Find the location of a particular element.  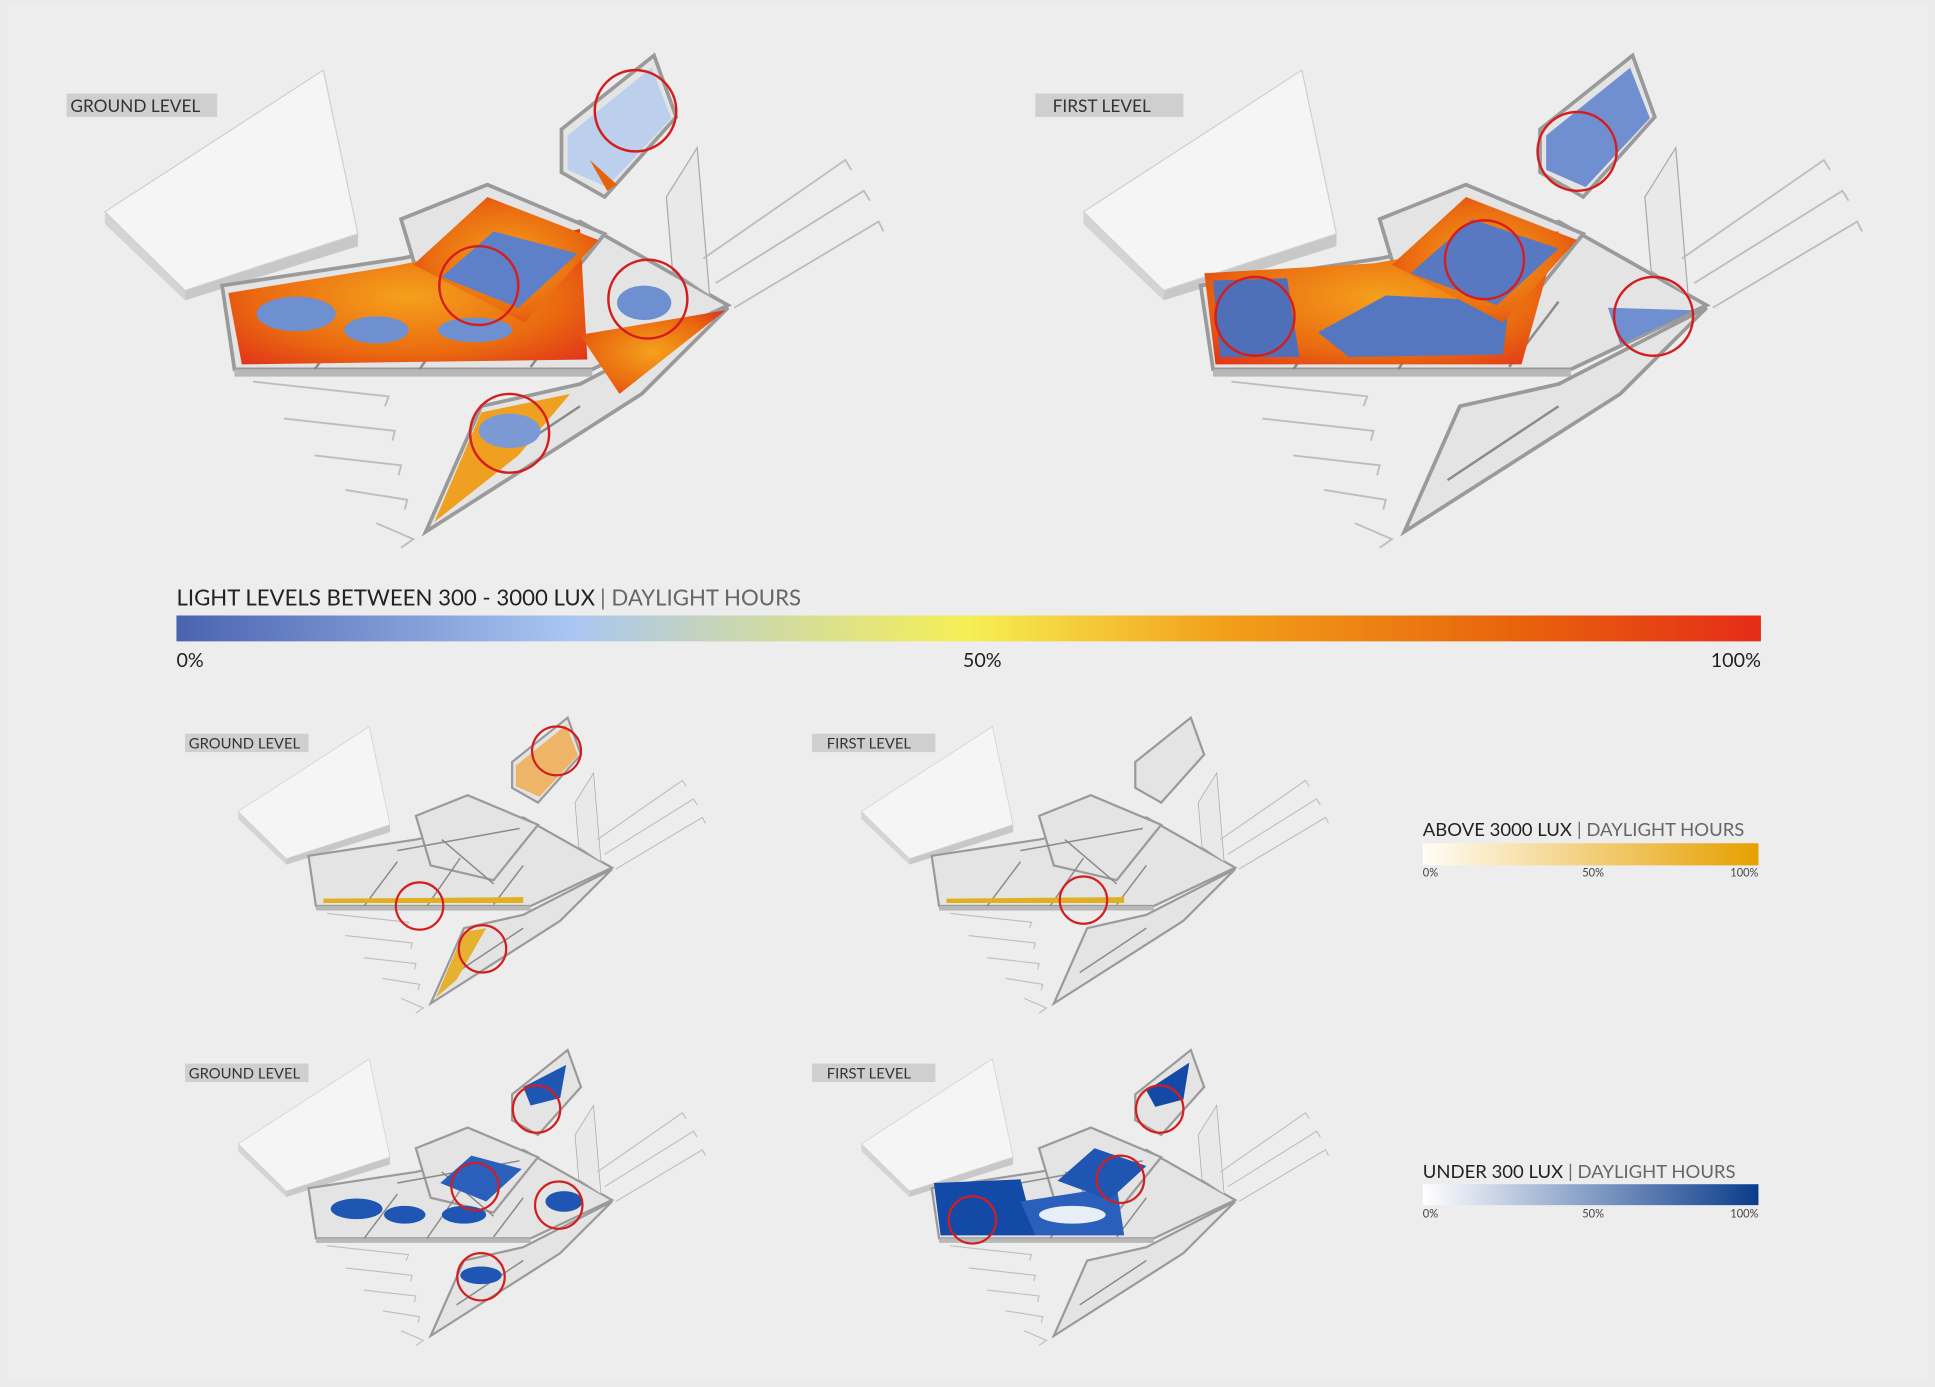

plan-ground-middle is located at coordinates (472, 865).